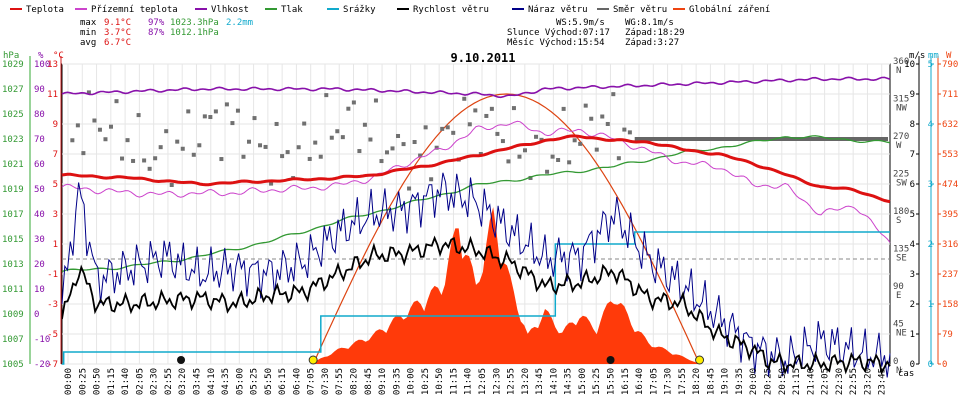 The height and width of the screenshot is (400, 966). I want to click on hpa-tick-label: 1021, so click(13, 165).